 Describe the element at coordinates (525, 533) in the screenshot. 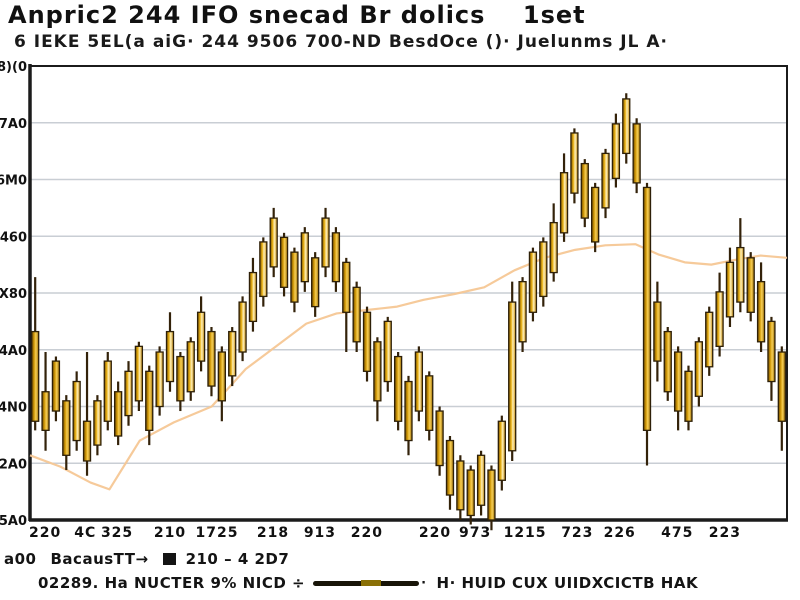

I see `x-axis-tick-label: 1215` at that location.